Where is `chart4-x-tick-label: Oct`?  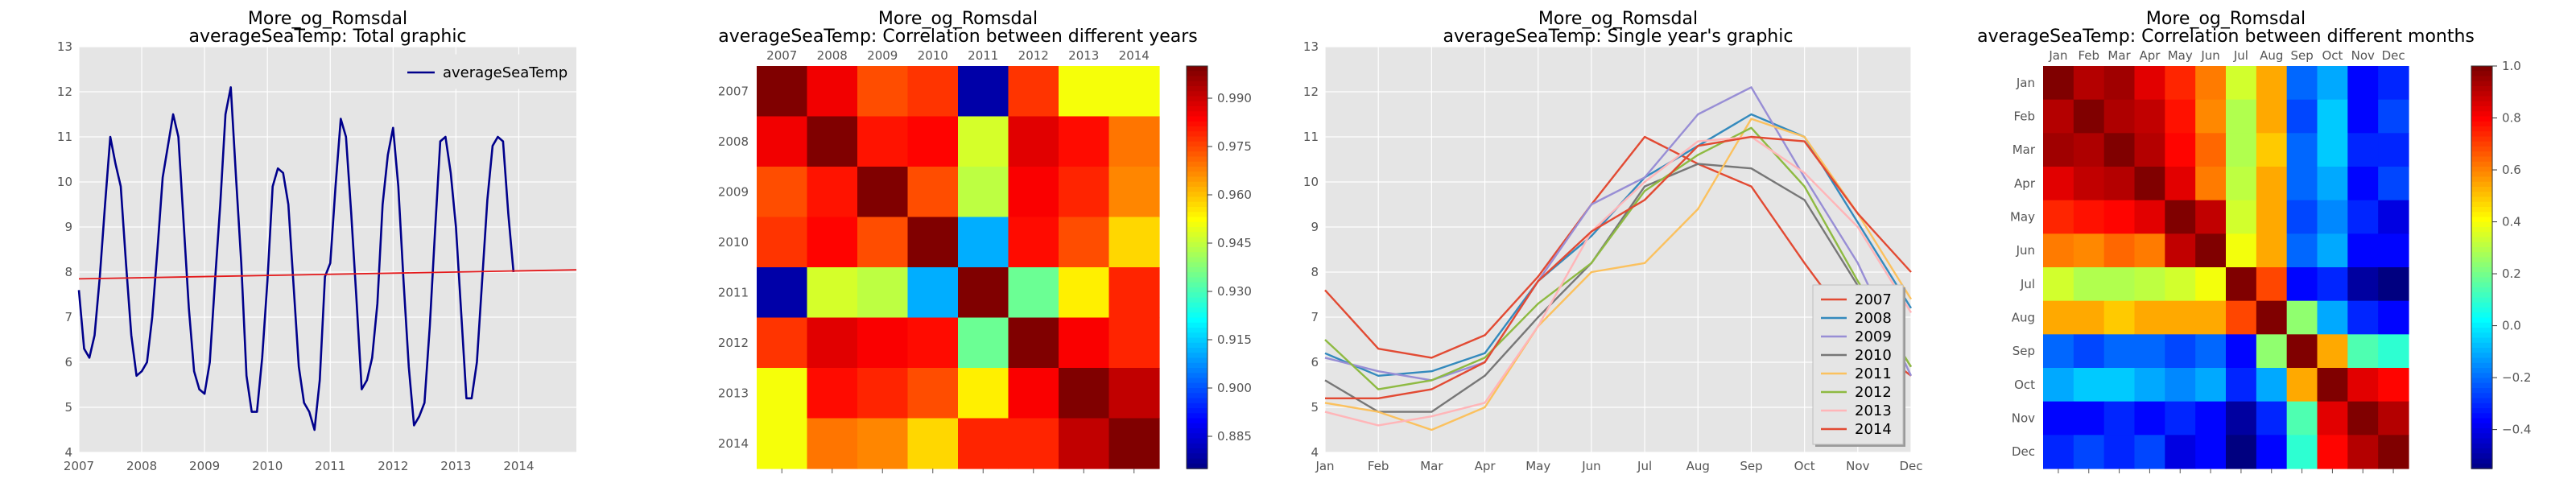 chart4-x-tick-label: Oct is located at coordinates (2332, 55).